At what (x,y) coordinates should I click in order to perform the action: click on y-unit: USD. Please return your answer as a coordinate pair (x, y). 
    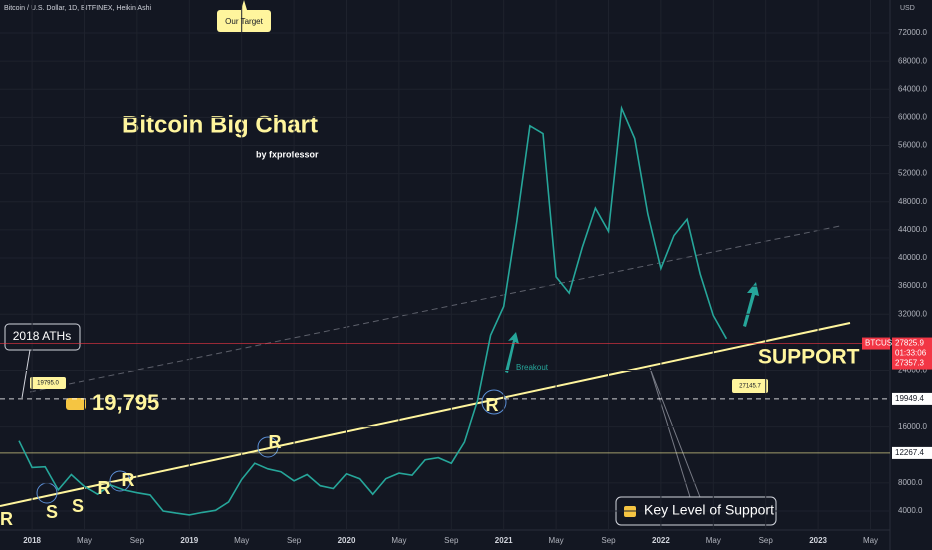
    Looking at the image, I should click on (907, 8).